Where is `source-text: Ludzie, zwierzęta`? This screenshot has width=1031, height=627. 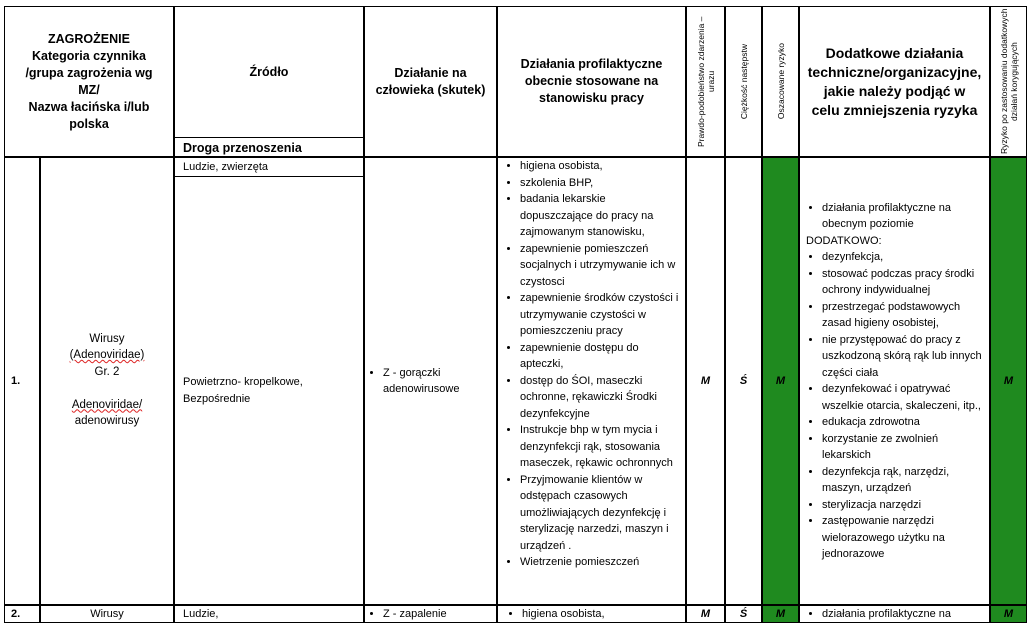
source-text: Ludzie, zwierzęta is located at coordinates (225, 167).